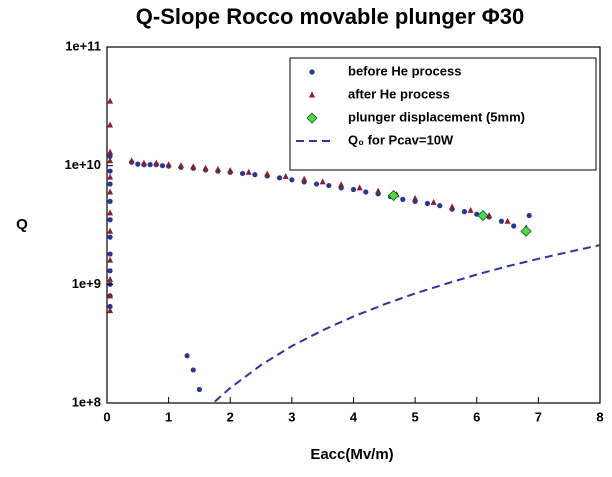 This screenshot has height=477, width=612. Describe the element at coordinates (599, 416) in the screenshot. I see `x-tick-label: 8` at that location.